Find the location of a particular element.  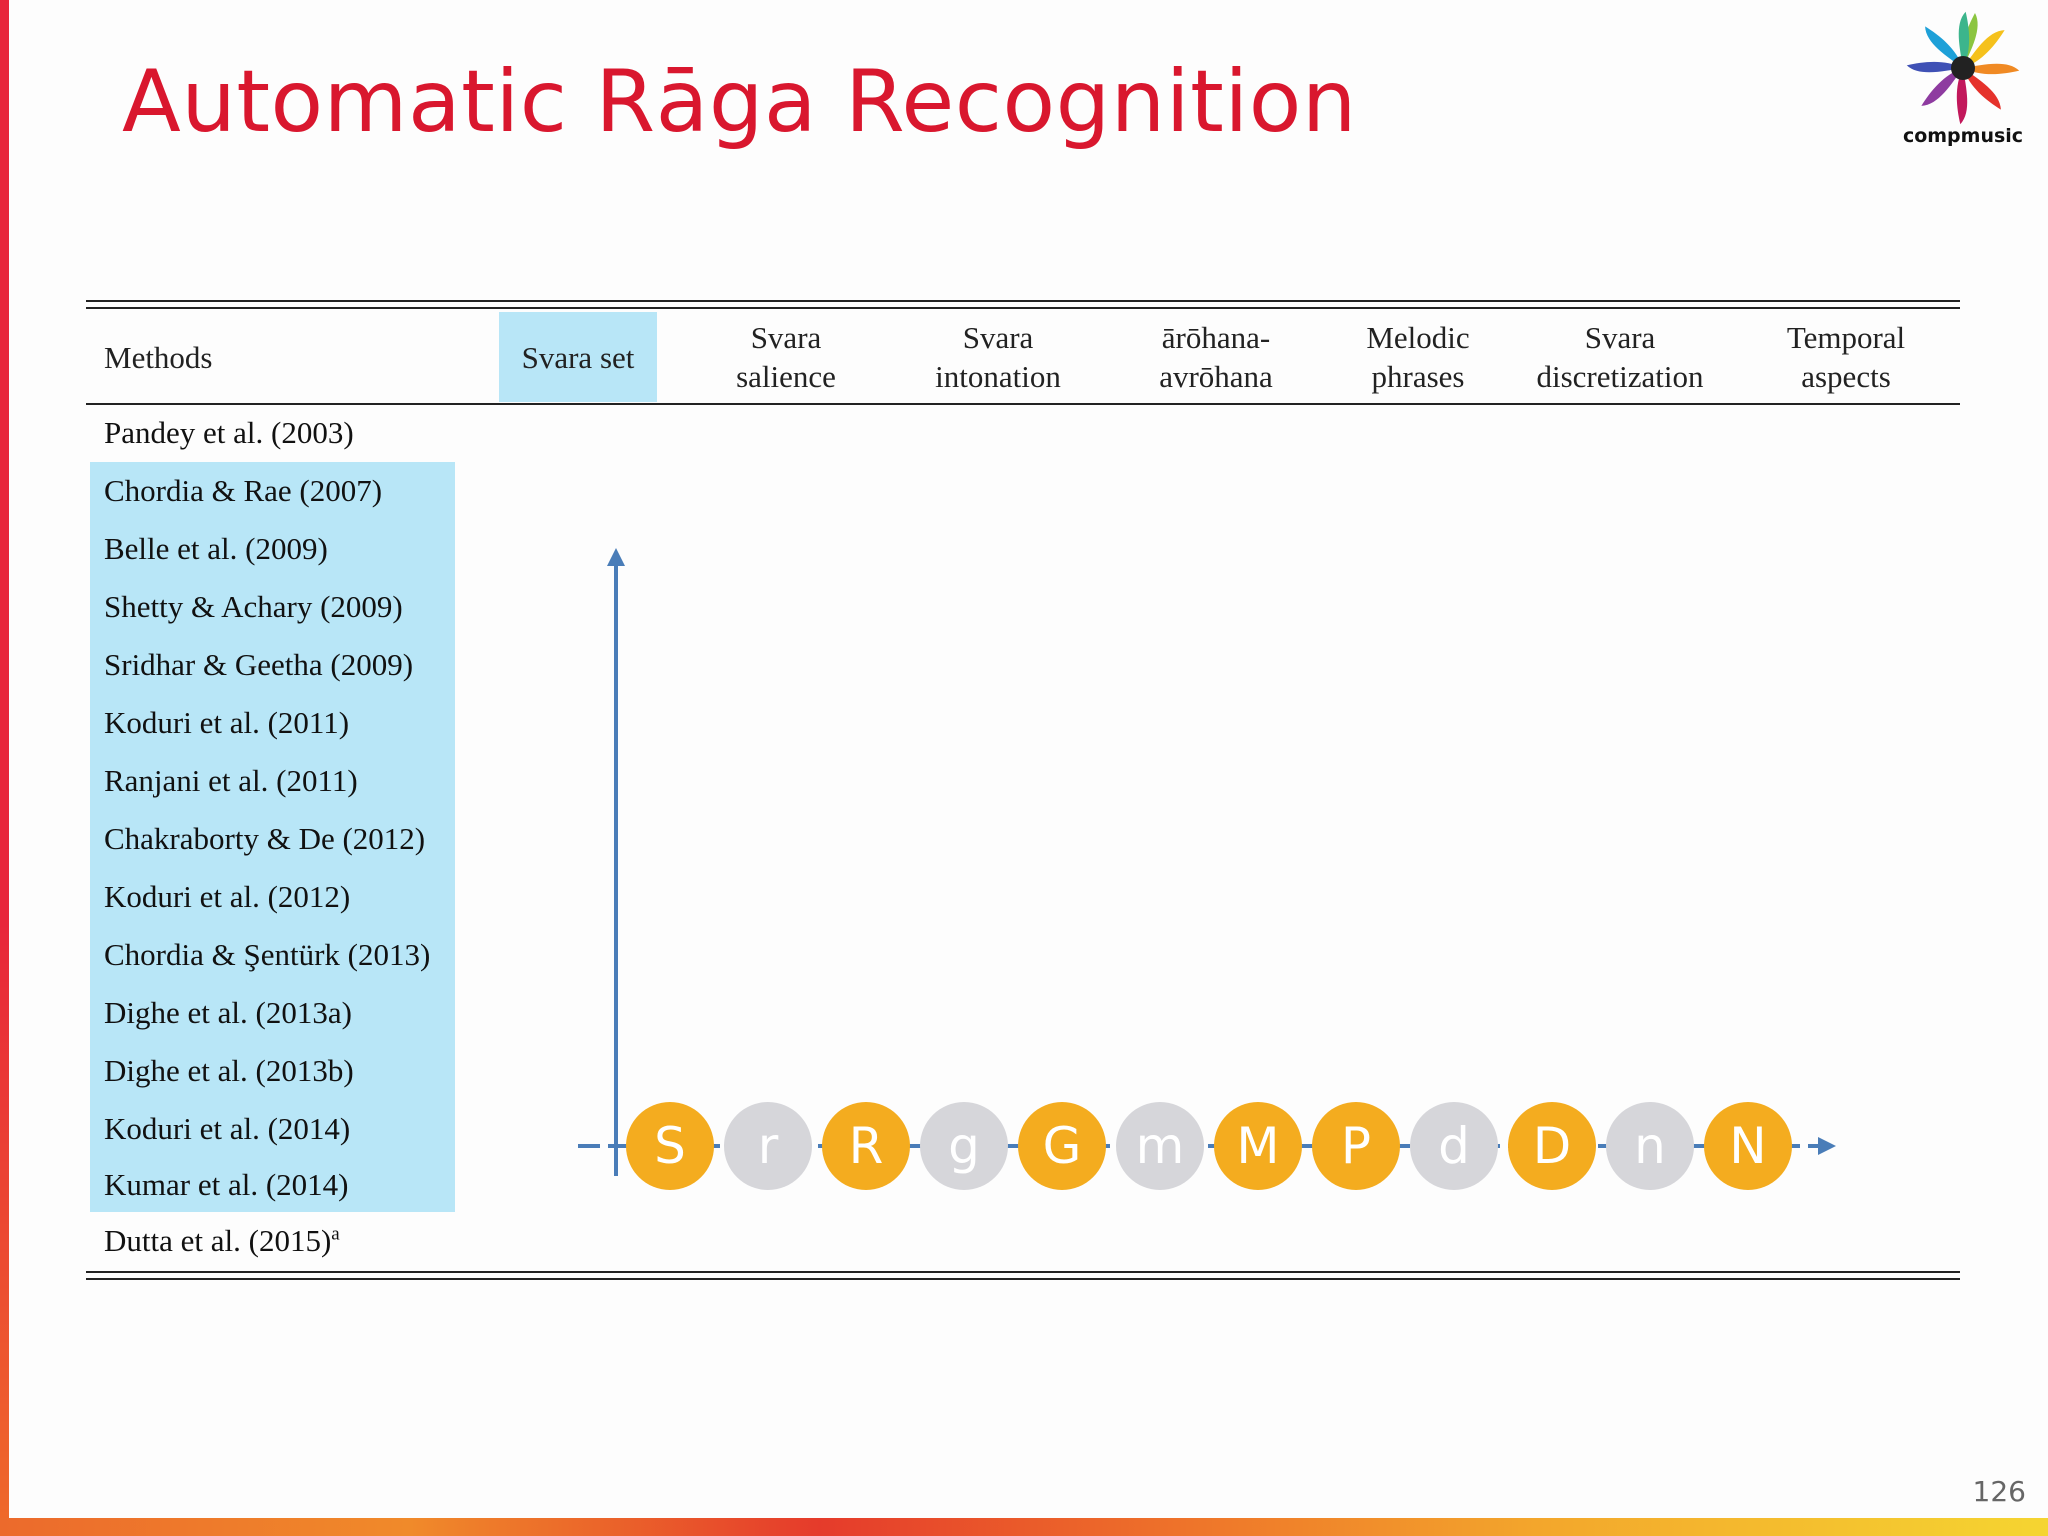

svara-label: g is located at coordinates (964, 1146).